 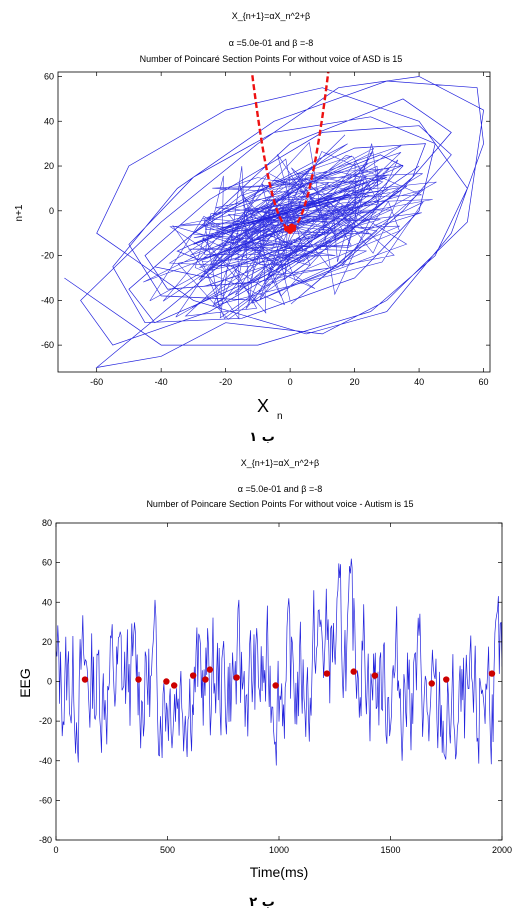 What do you see at coordinates (45, 721) in the screenshot?
I see `chart-2-ytick-label: -20` at bounding box center [45, 721].